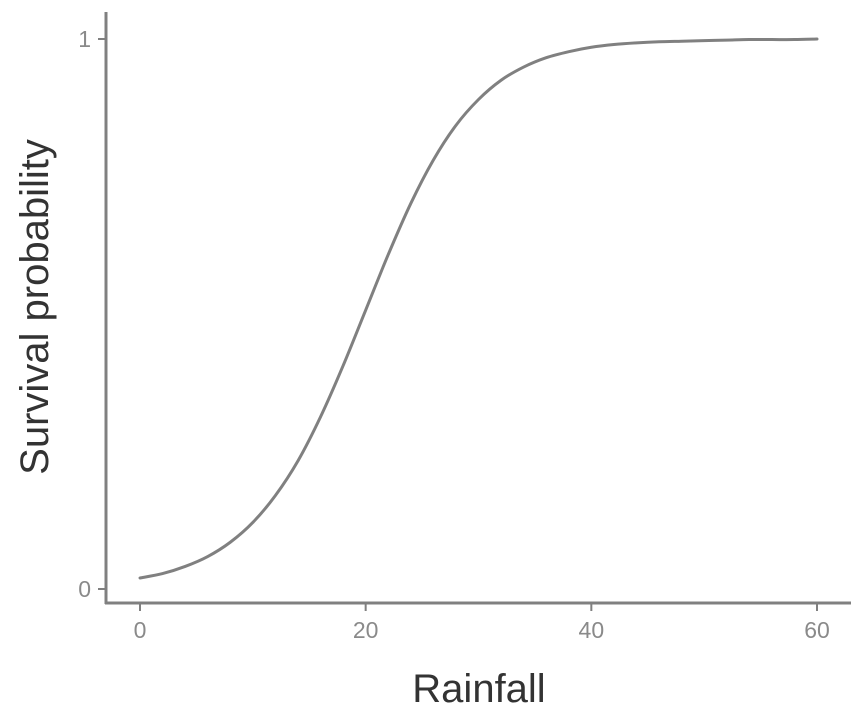 This screenshot has height=720, width=864. Describe the element at coordinates (478, 689) in the screenshot. I see `x-axis-title: Rainfall` at that location.